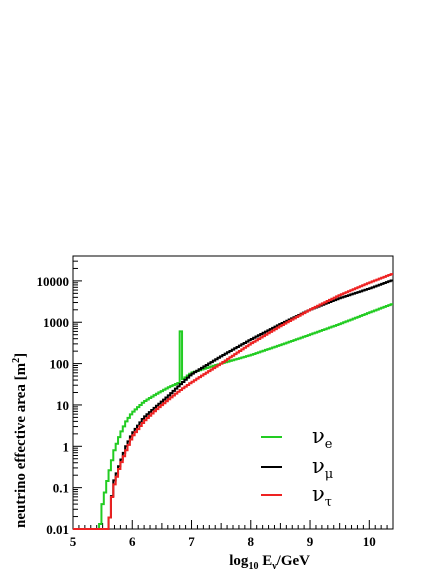 This screenshot has width=443, height=573. What do you see at coordinates (66, 446) in the screenshot?
I see `y-tick-label: 1` at bounding box center [66, 446].